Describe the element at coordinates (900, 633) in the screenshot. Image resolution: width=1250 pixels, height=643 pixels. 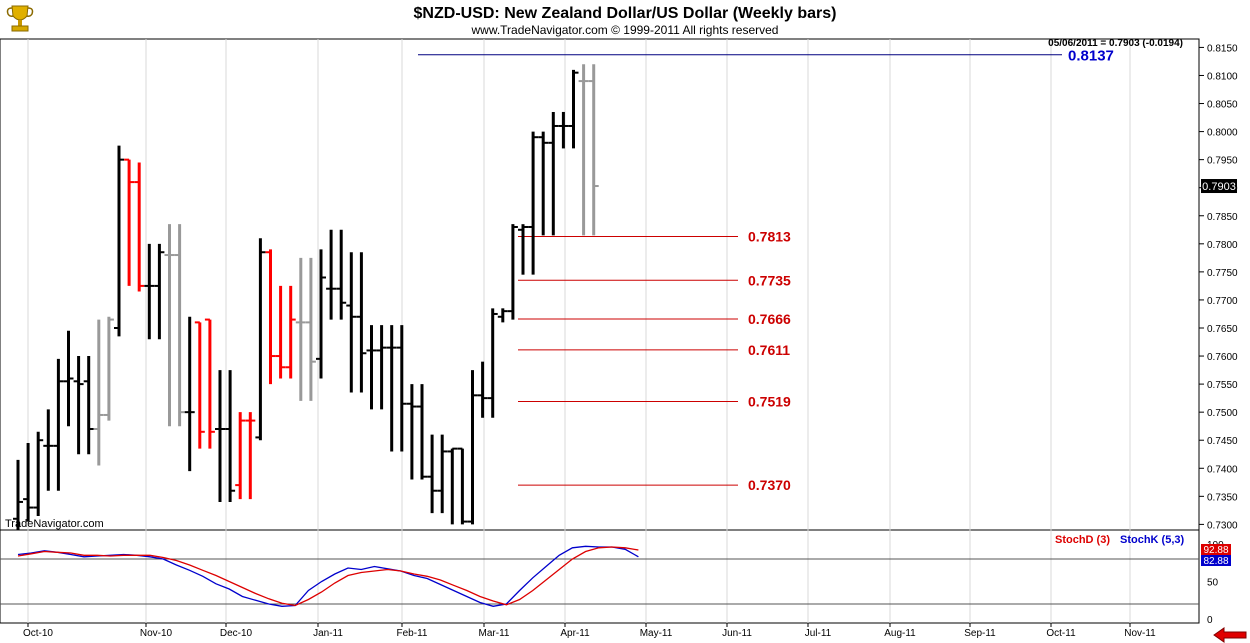
I see `date-tick-label: Aug-11` at that location.